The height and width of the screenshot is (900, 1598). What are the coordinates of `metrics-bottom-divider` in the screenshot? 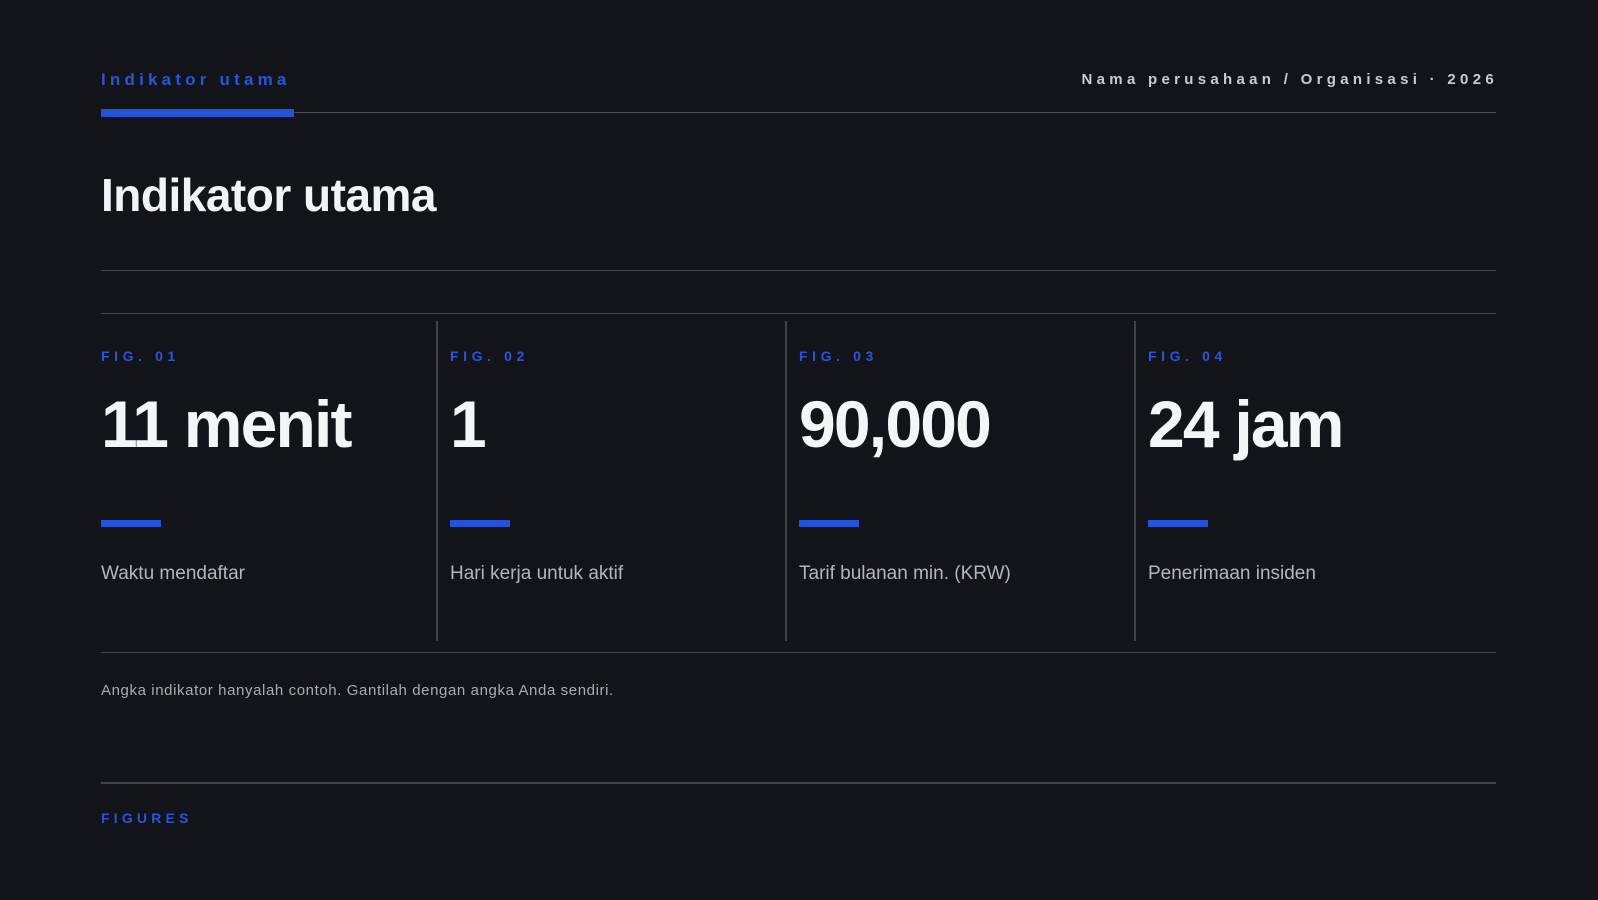 It's located at (798, 652).